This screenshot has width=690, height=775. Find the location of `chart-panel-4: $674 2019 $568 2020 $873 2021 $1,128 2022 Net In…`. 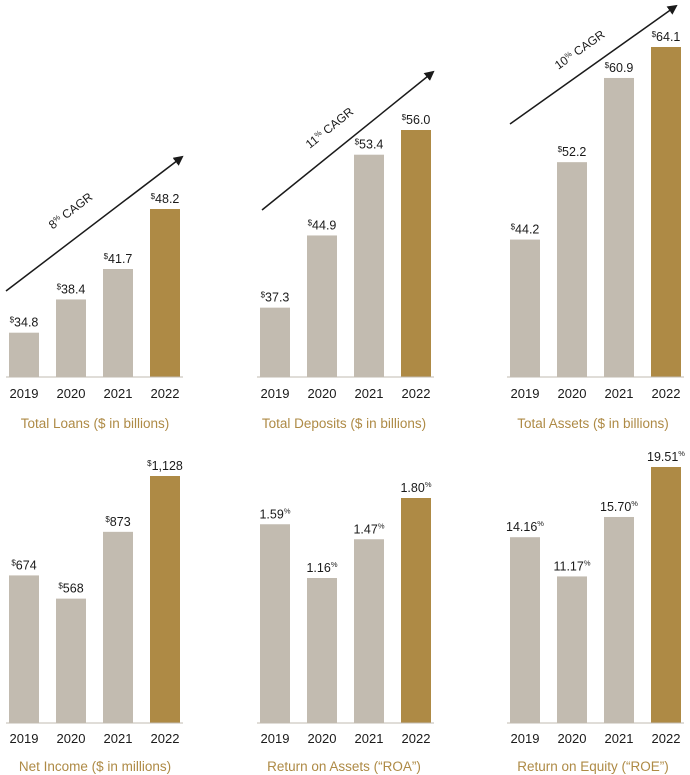

chart-panel-4: $674 2019 $568 2020 $873 2021 $1,128 2022 Net In… is located at coordinates (94, 616).